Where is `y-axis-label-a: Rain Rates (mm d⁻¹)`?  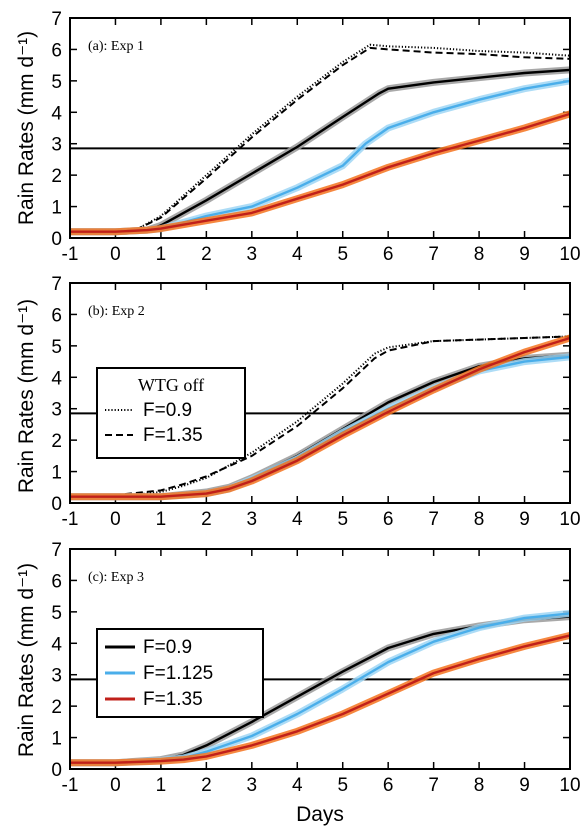 y-axis-label-a: Rain Rates (mm d⁻¹) is located at coordinates (26, 128).